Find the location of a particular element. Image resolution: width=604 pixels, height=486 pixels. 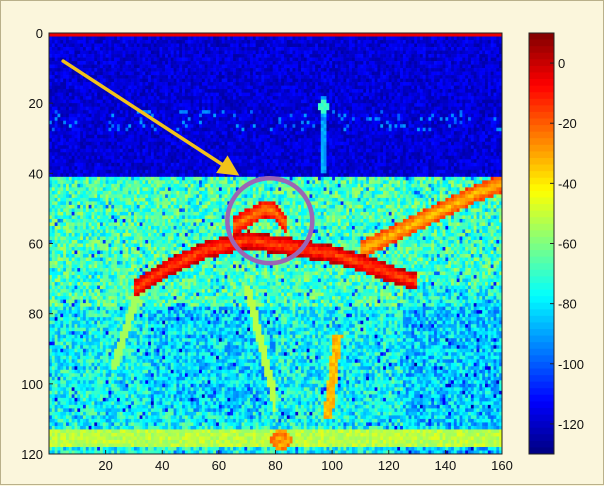

x-tick-label: 80 is located at coordinates (275, 465).